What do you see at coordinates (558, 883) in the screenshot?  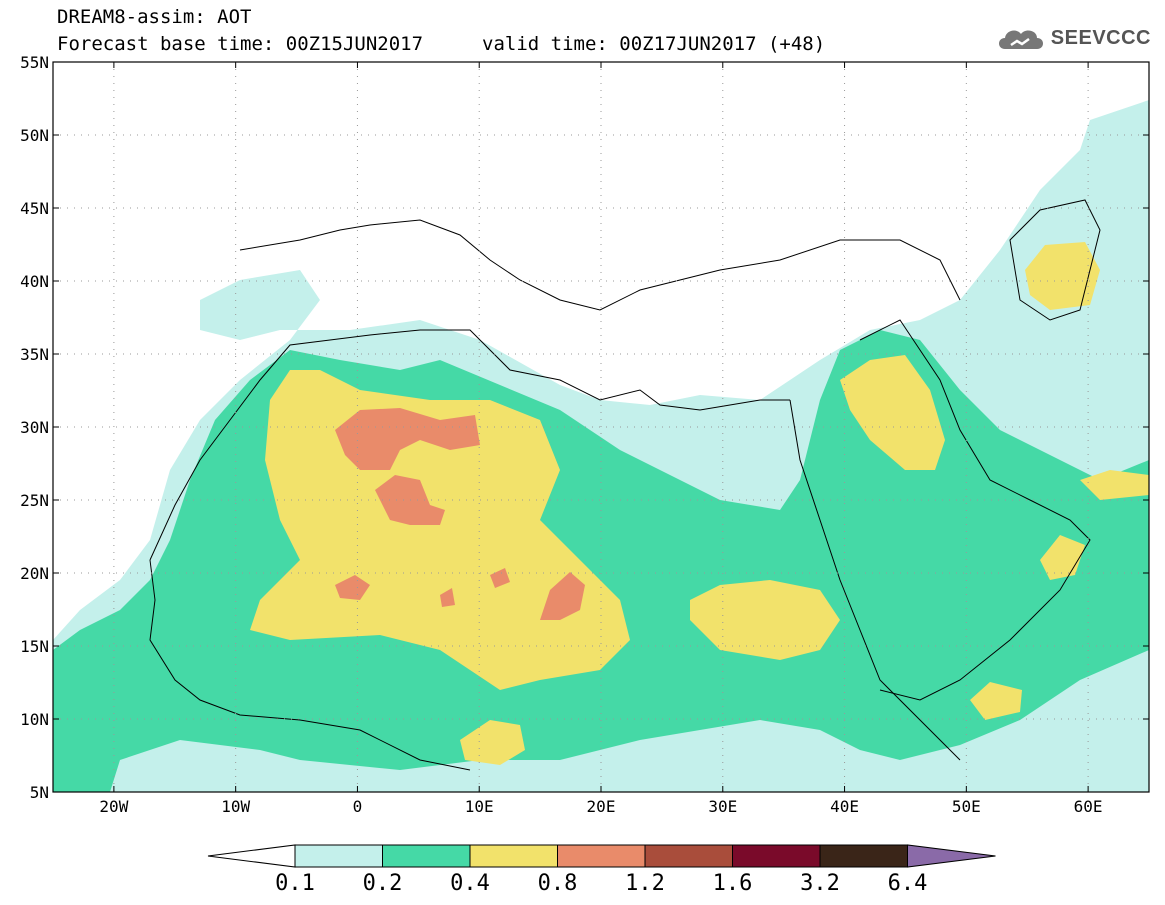 I see `colorbar-label: 0.8` at bounding box center [558, 883].